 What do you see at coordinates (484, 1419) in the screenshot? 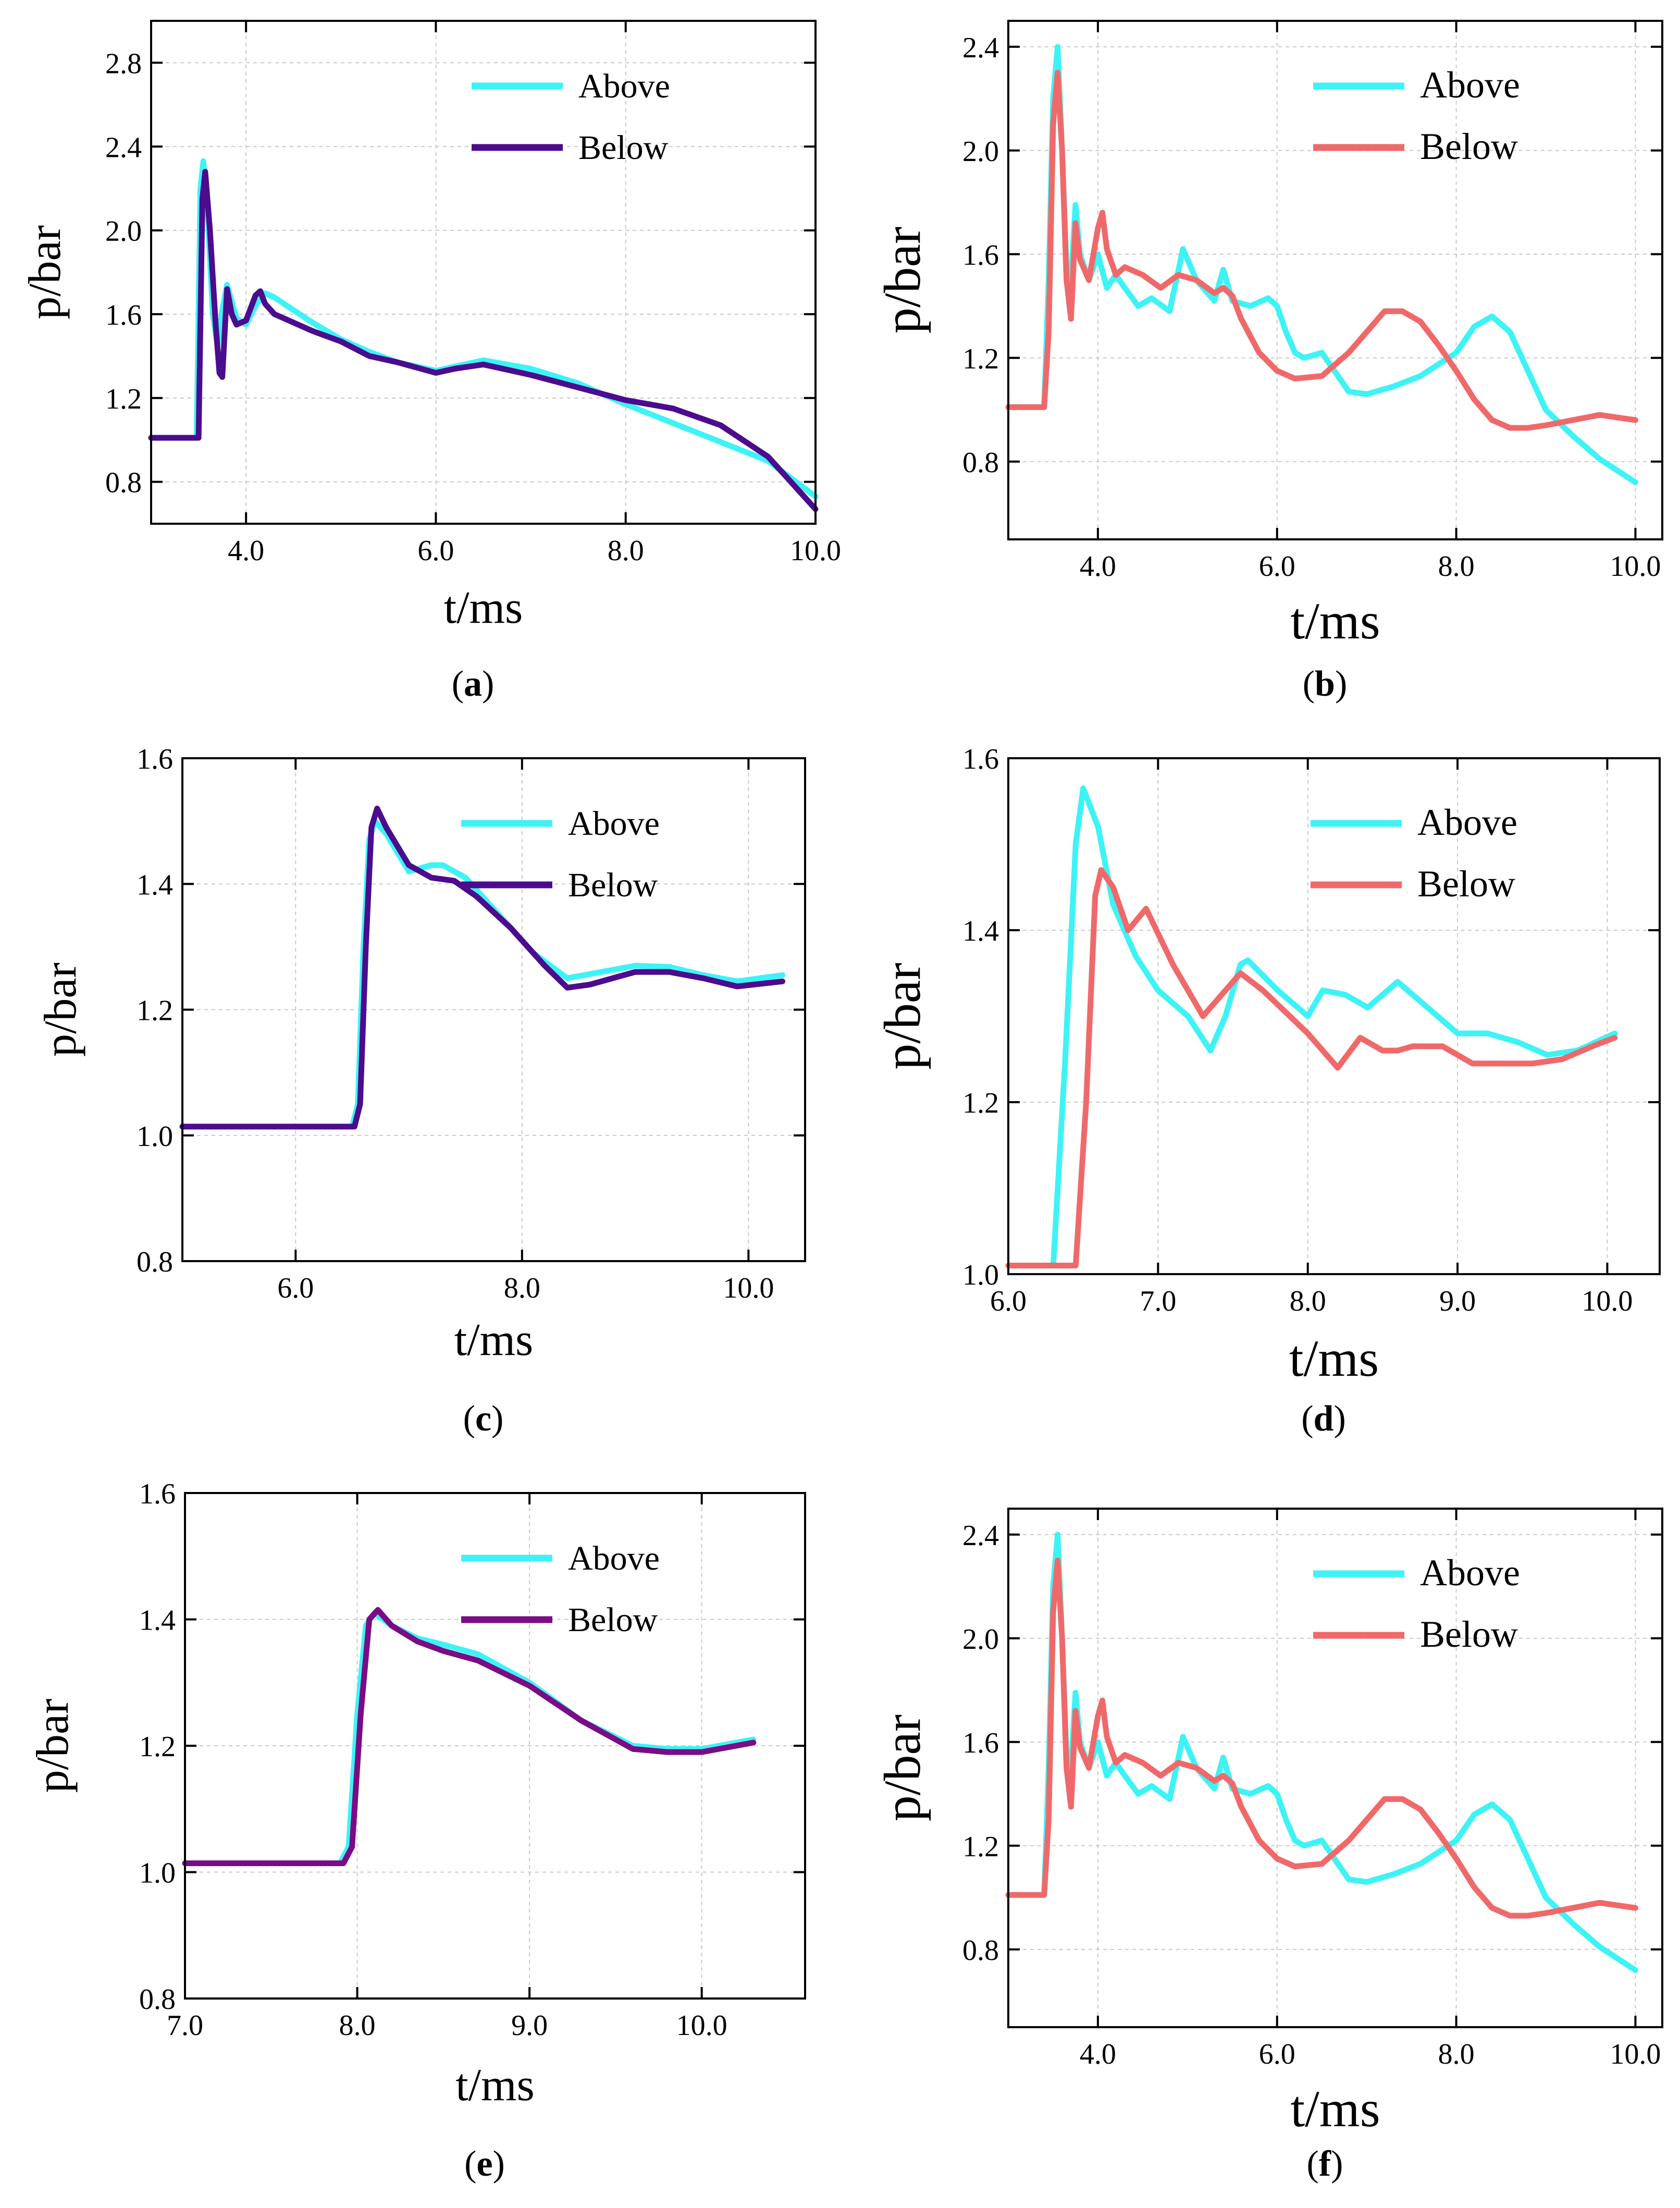
I see `panel-caption: (c)` at bounding box center [484, 1419].